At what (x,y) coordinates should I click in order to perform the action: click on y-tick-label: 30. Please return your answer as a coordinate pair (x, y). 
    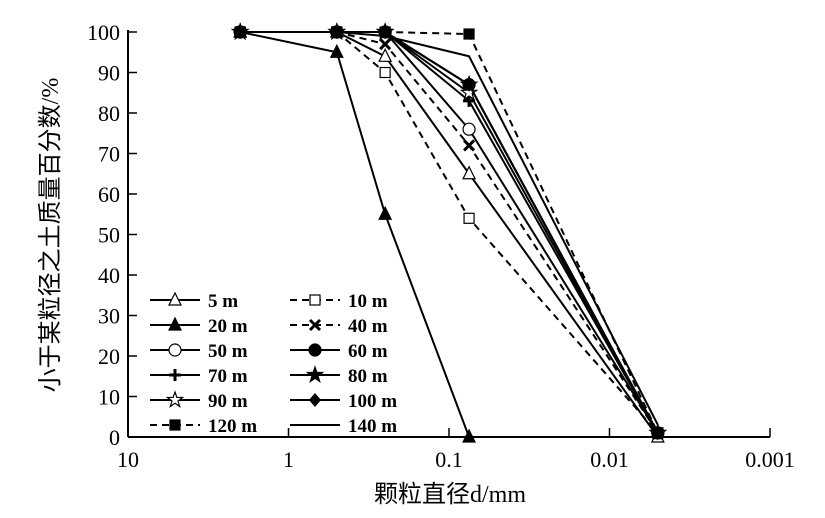
    Looking at the image, I should click on (109, 316).